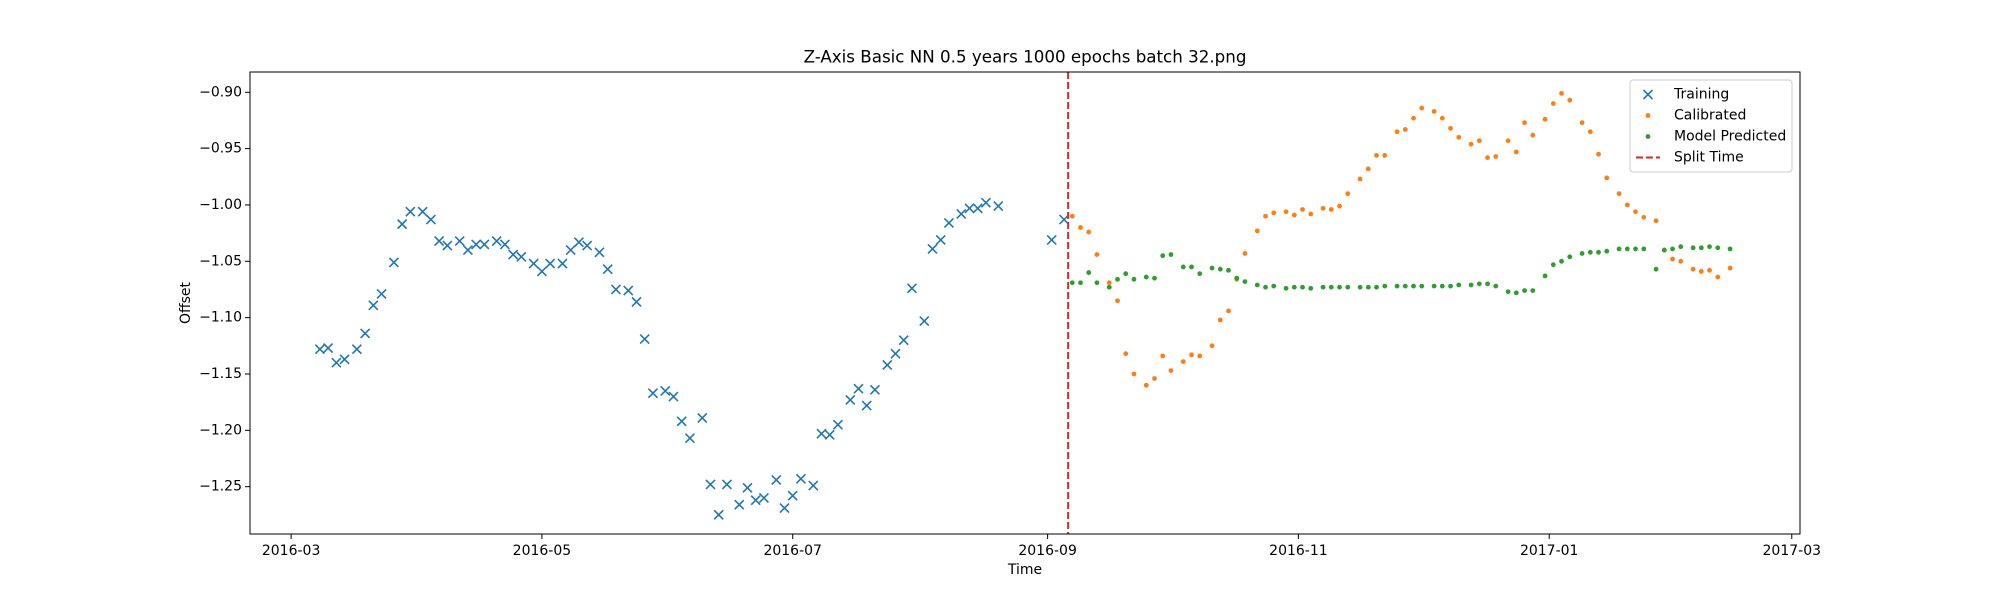 The image size is (2000, 600). What do you see at coordinates (542, 551) in the screenshot?
I see `x-tick-label: 2016-05` at bounding box center [542, 551].